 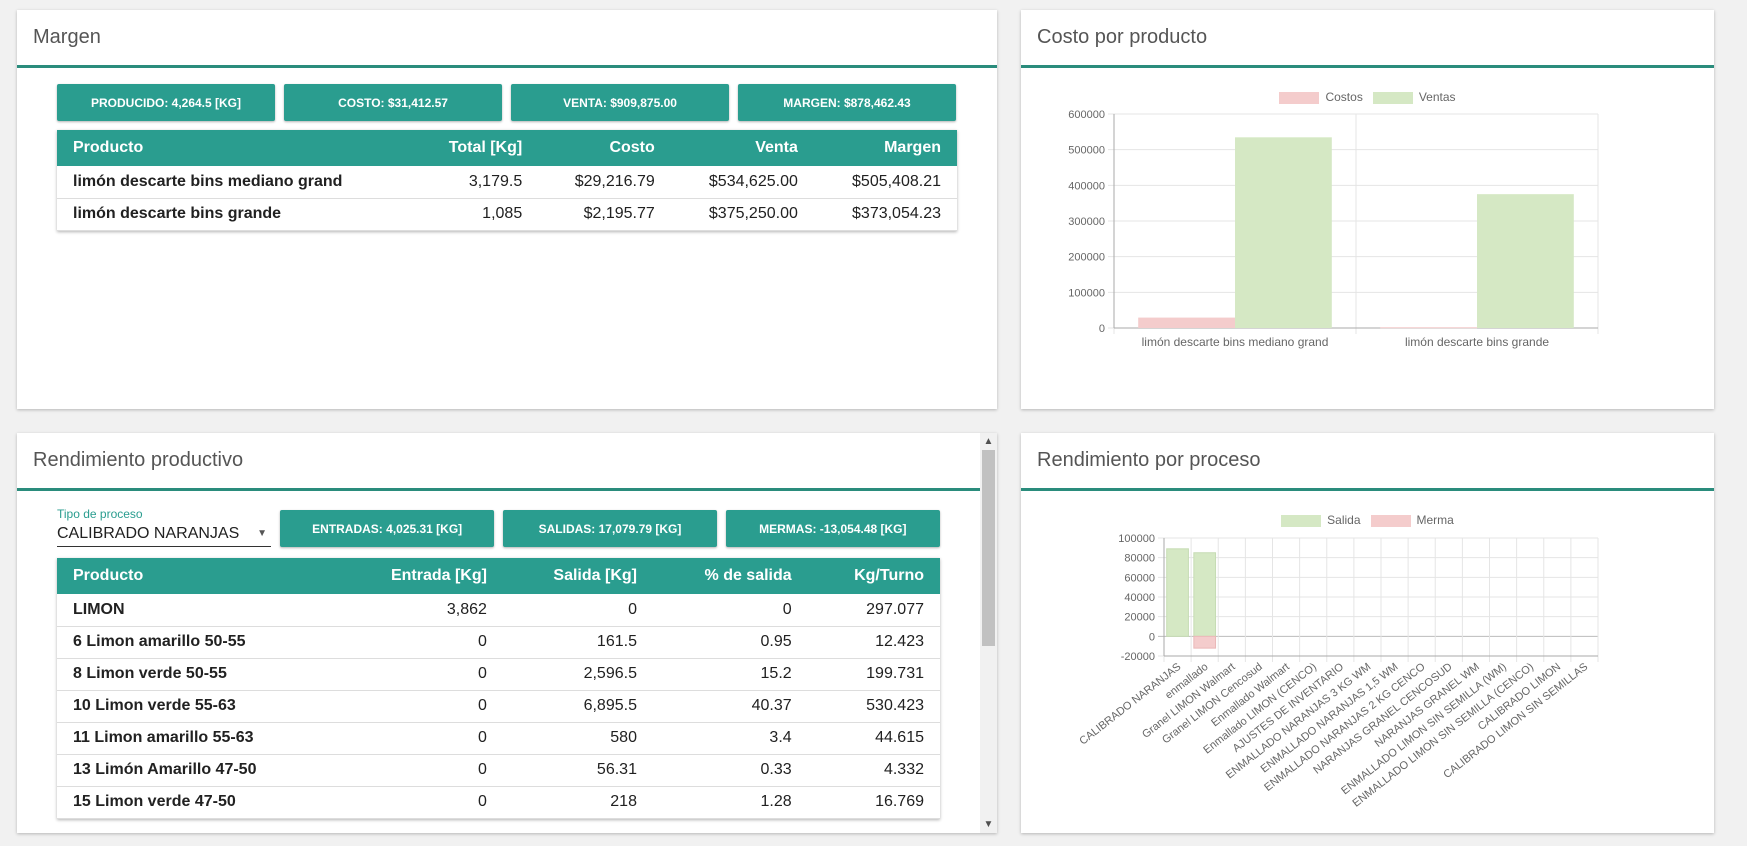 I want to click on cell-salida: 218, so click(x=577, y=802).